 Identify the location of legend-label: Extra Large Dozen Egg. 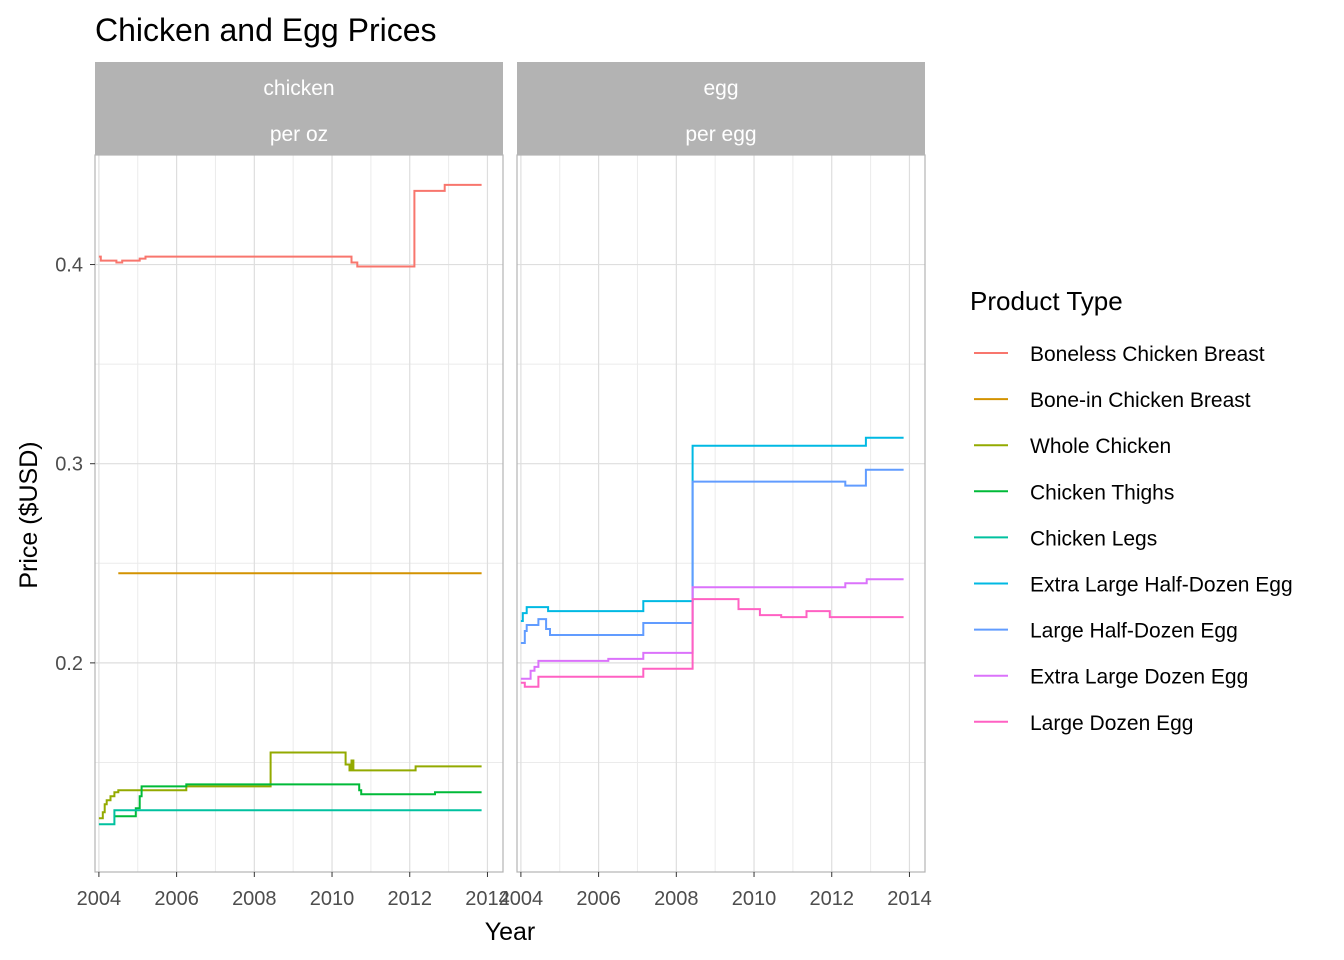
(1139, 677).